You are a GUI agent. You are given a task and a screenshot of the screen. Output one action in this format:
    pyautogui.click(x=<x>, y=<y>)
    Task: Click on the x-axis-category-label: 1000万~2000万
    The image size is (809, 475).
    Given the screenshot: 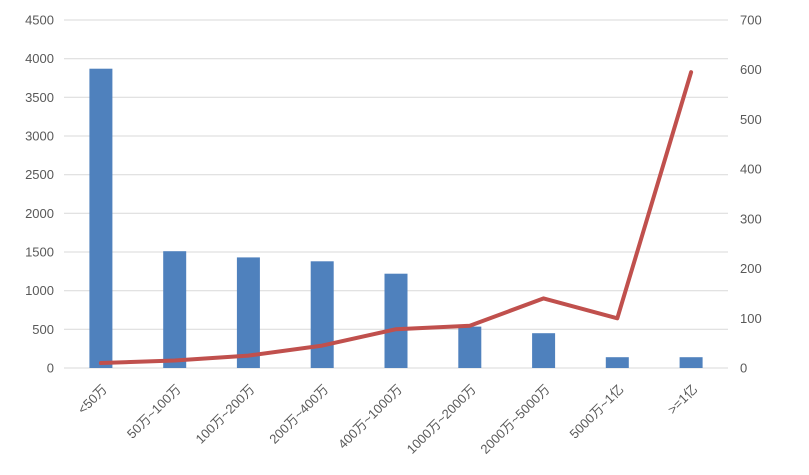 What is the action you would take?
    pyautogui.click(x=441, y=419)
    